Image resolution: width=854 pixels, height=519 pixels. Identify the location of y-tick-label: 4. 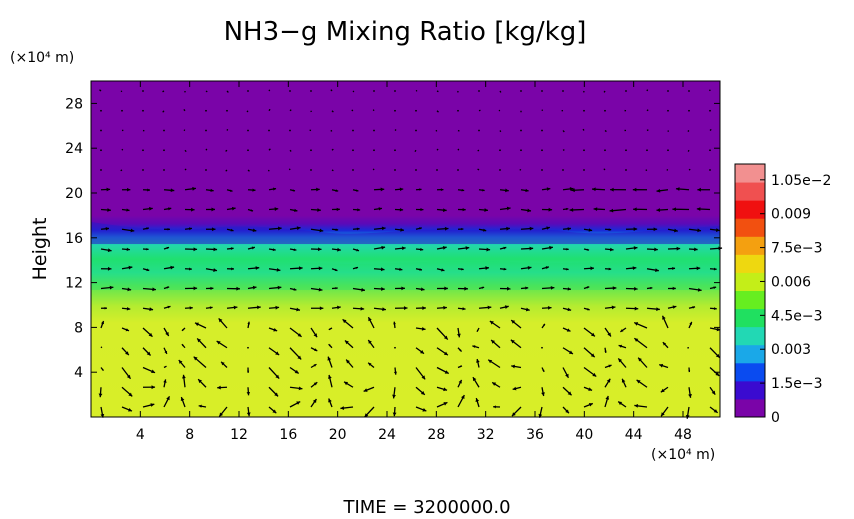
(78, 373).